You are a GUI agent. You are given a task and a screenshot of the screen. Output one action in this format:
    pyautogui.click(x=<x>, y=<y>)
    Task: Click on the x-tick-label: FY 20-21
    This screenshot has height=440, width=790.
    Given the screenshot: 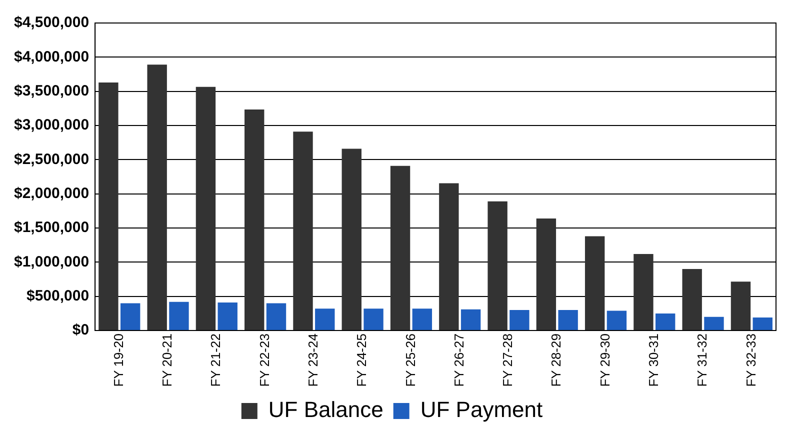 What is the action you would take?
    pyautogui.click(x=167, y=360)
    